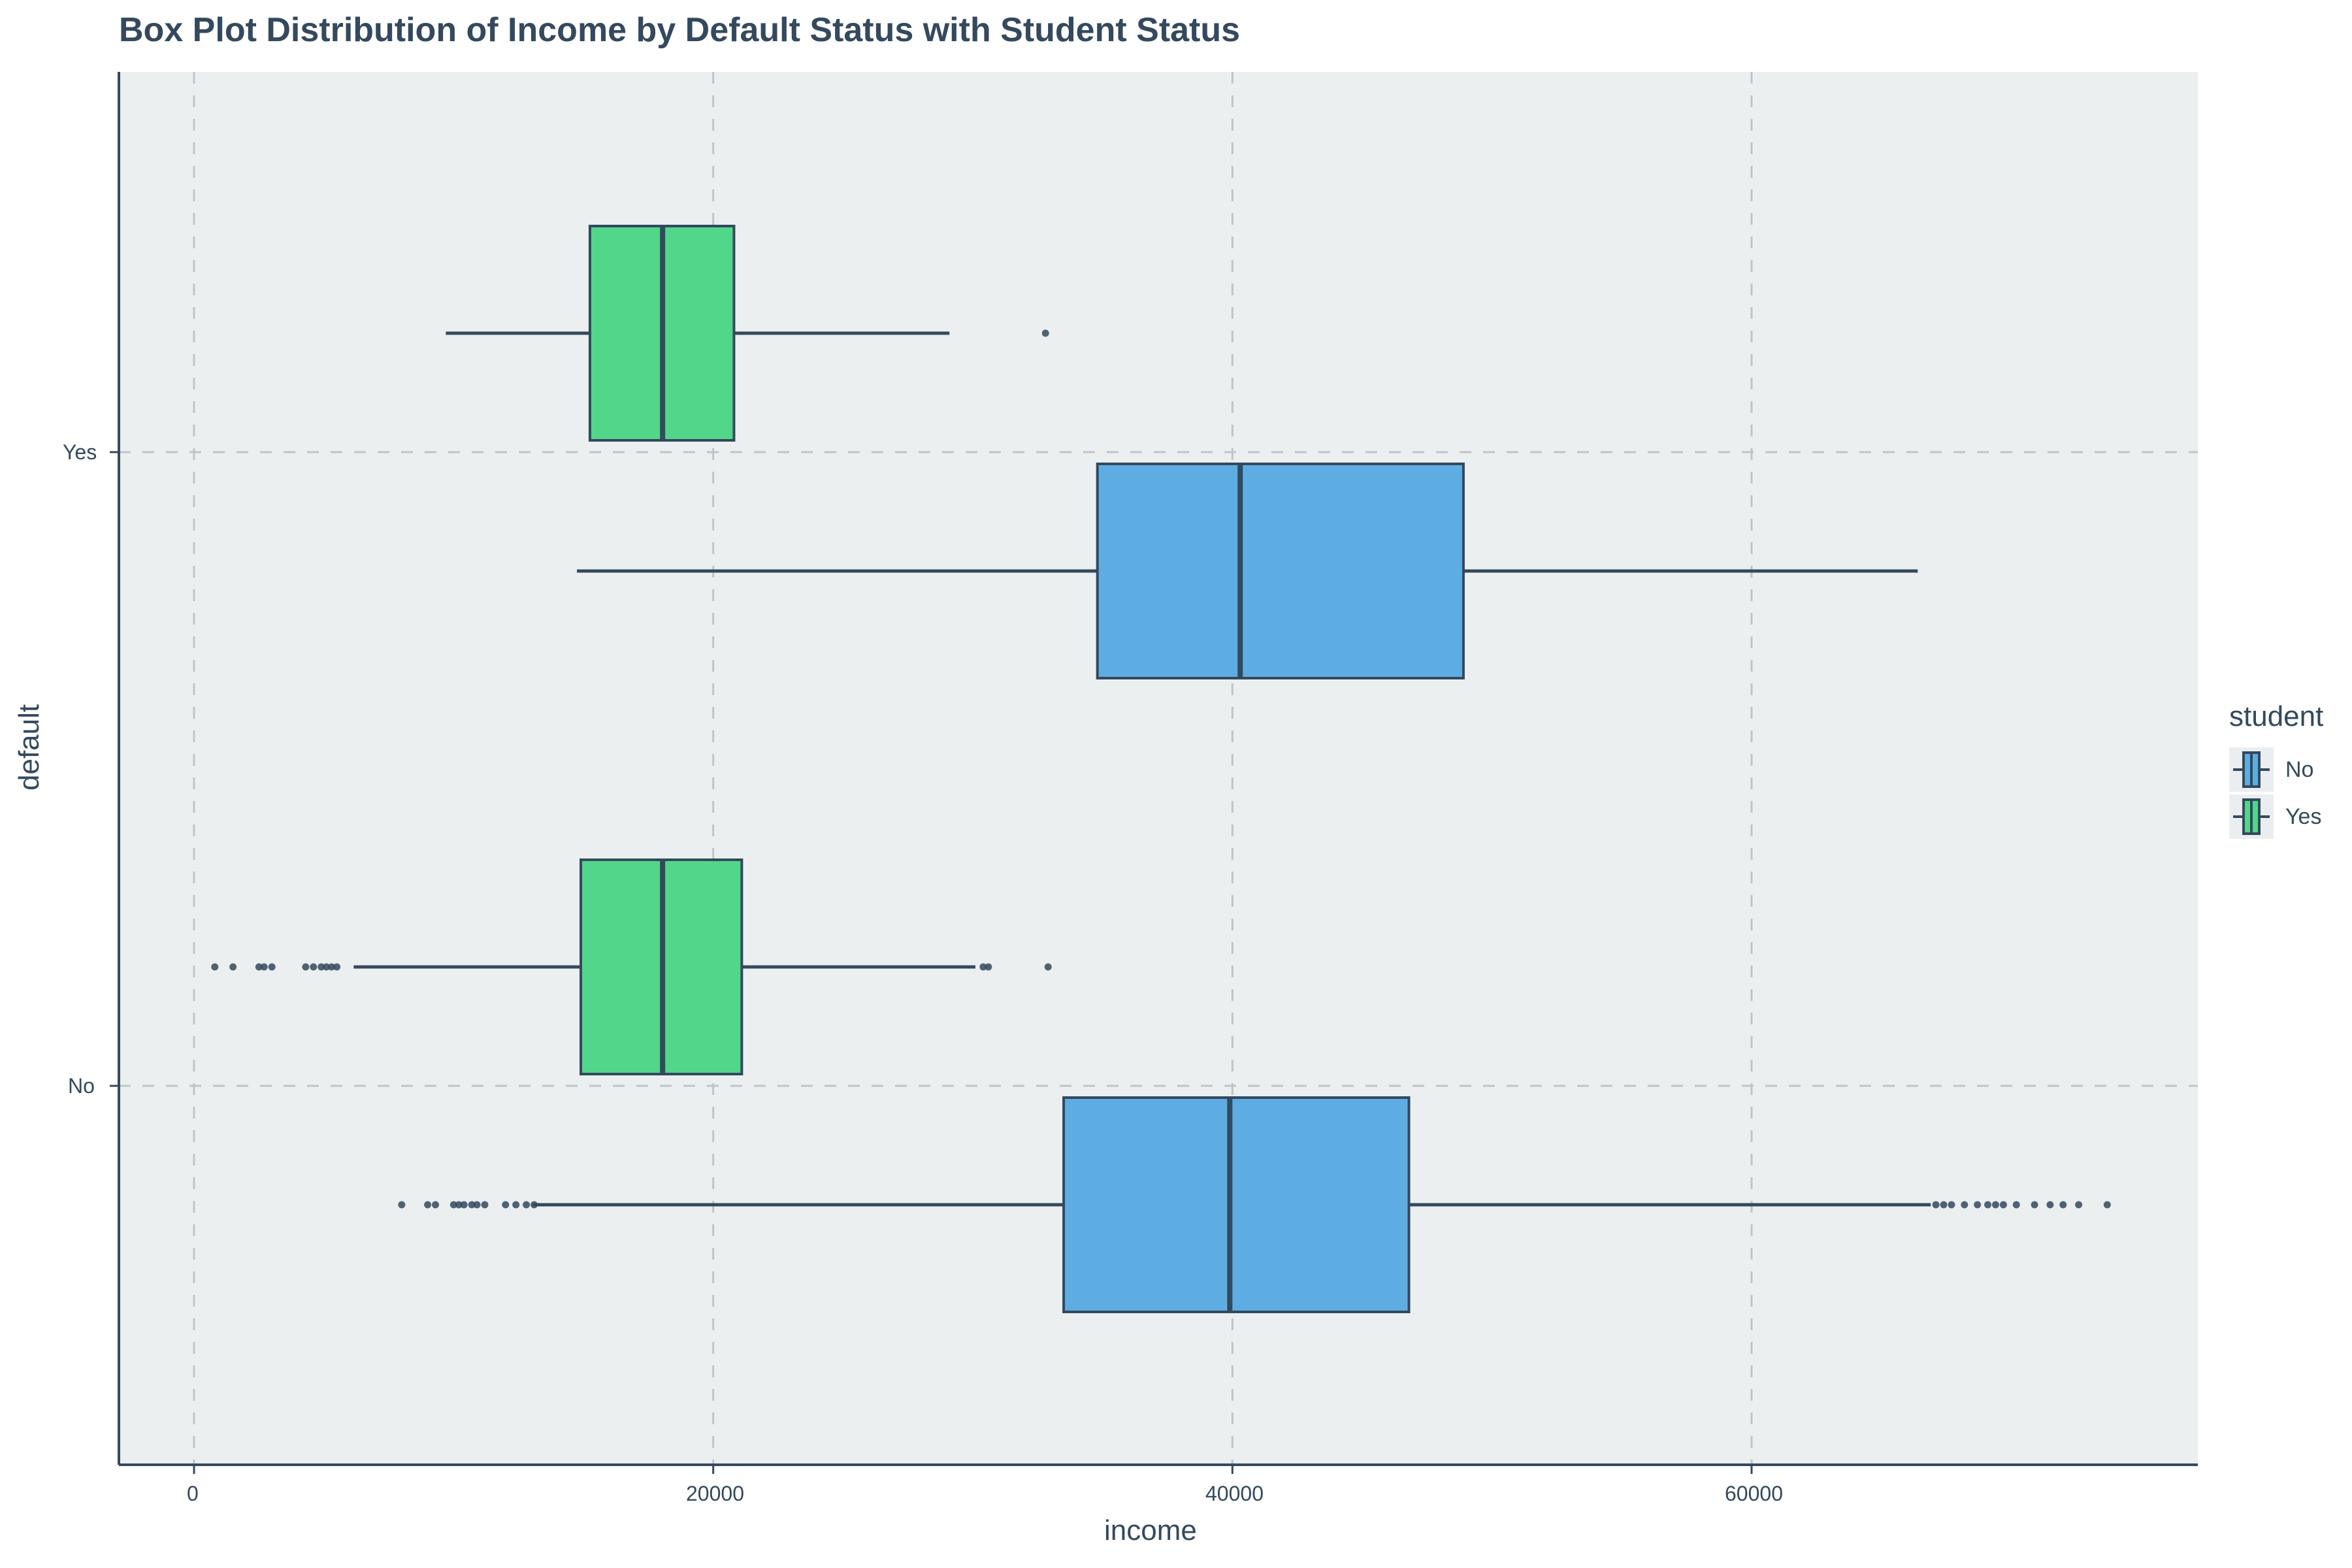  Describe the element at coordinates (80, 452) in the screenshot. I see `y-tick-yes: Yes` at that location.